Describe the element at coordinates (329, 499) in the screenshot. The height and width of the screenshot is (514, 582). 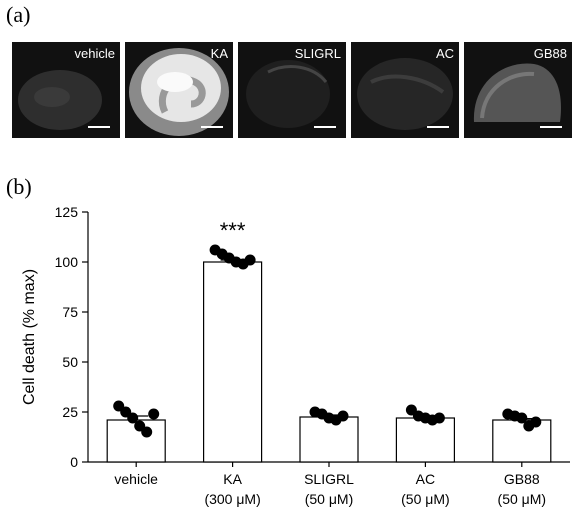
I see `x-sublabel-sligrl: (50 μM)` at that location.